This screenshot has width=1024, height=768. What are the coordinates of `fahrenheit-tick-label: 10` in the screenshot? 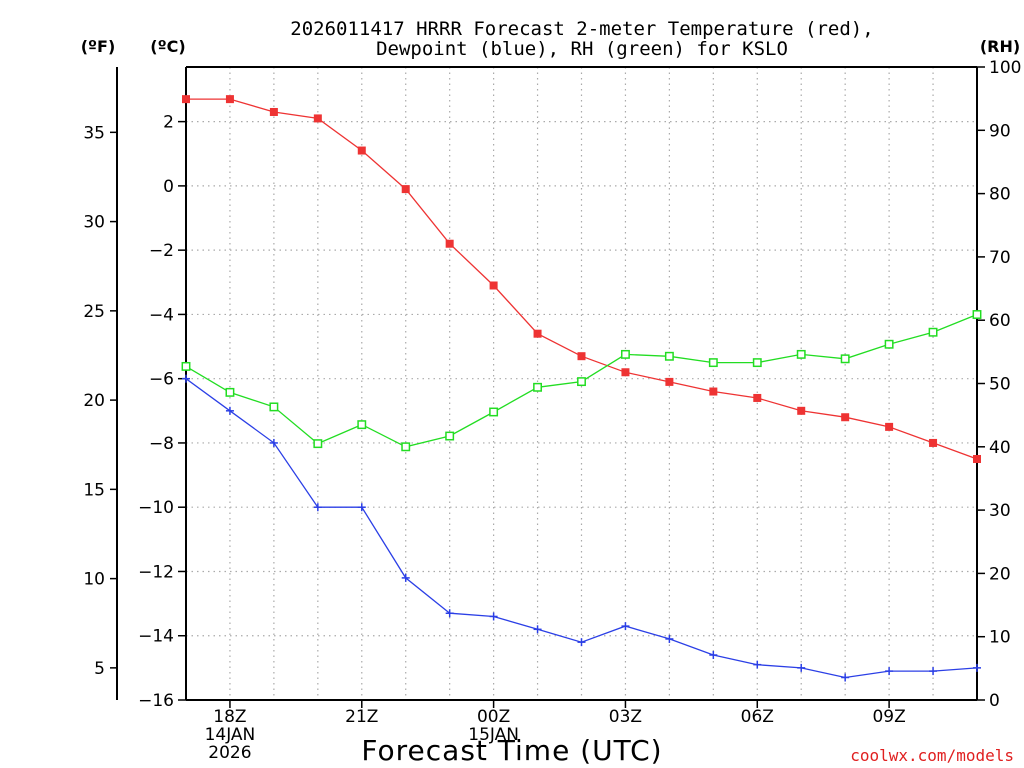 It's located at (94, 580).